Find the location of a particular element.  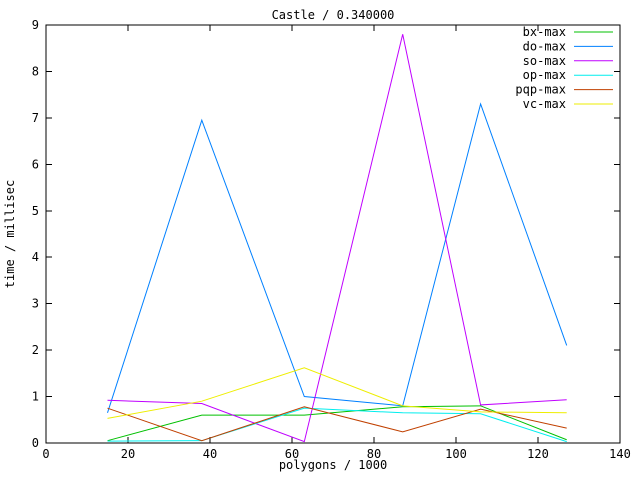

y-tick-label: 3 is located at coordinates (35, 304).